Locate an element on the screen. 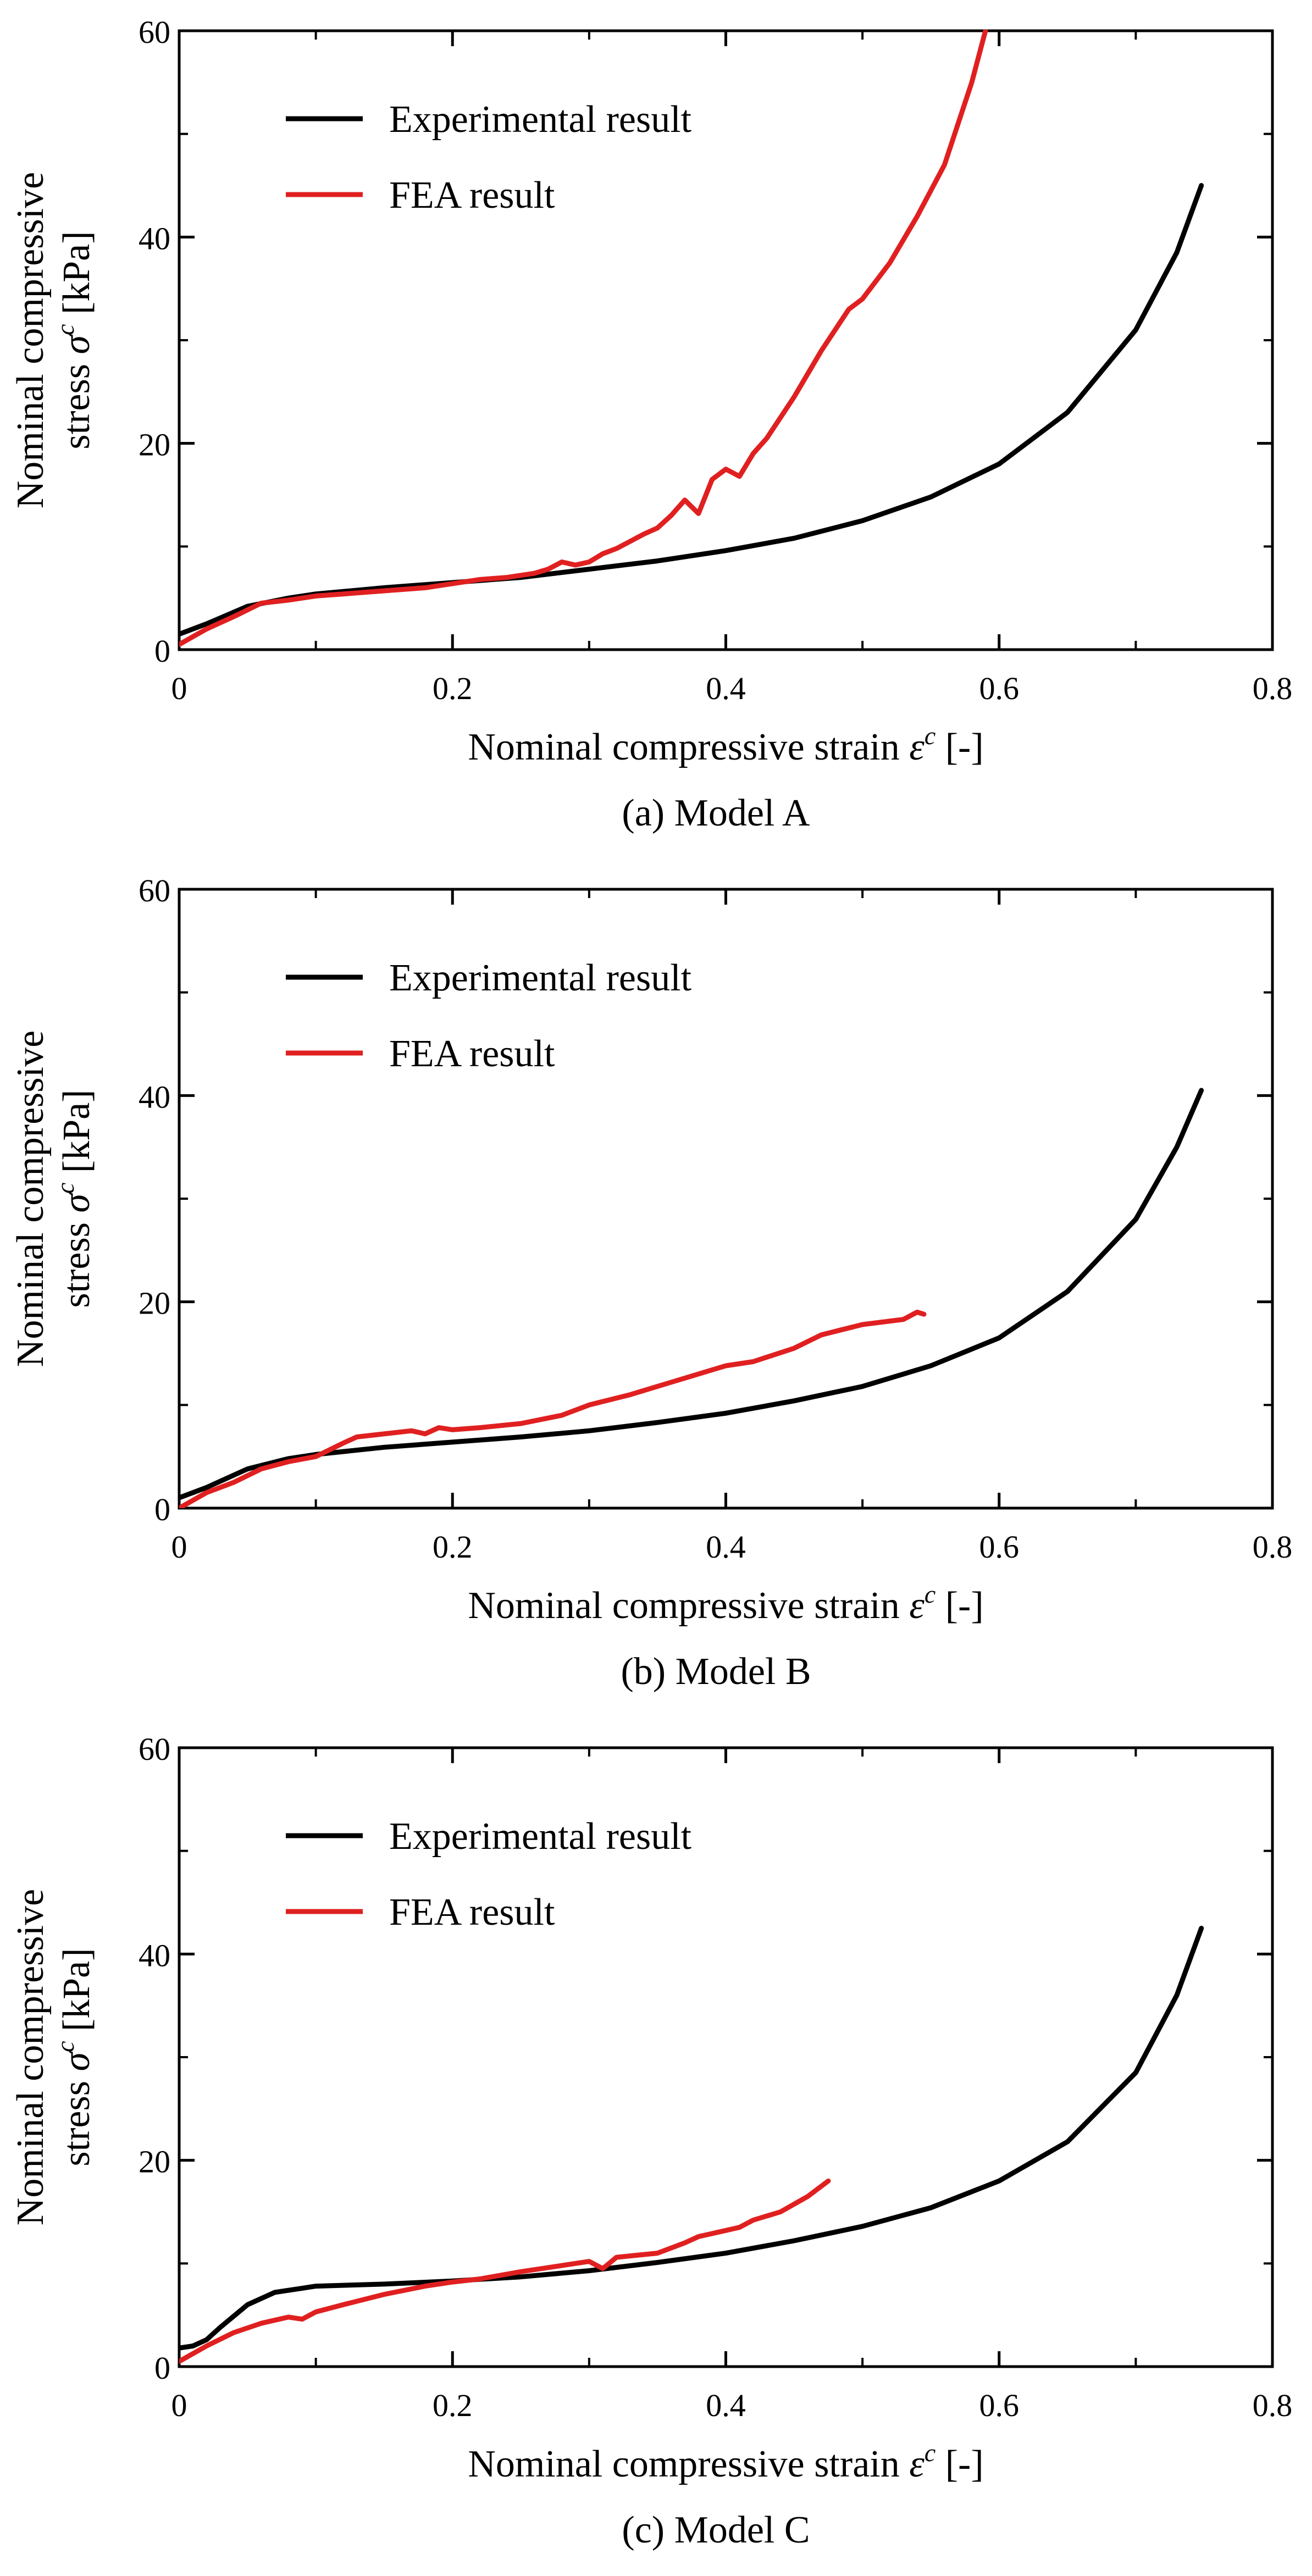 The width and height of the screenshot is (1312, 2576). figure-caption: (c) Model C is located at coordinates (716, 2530).